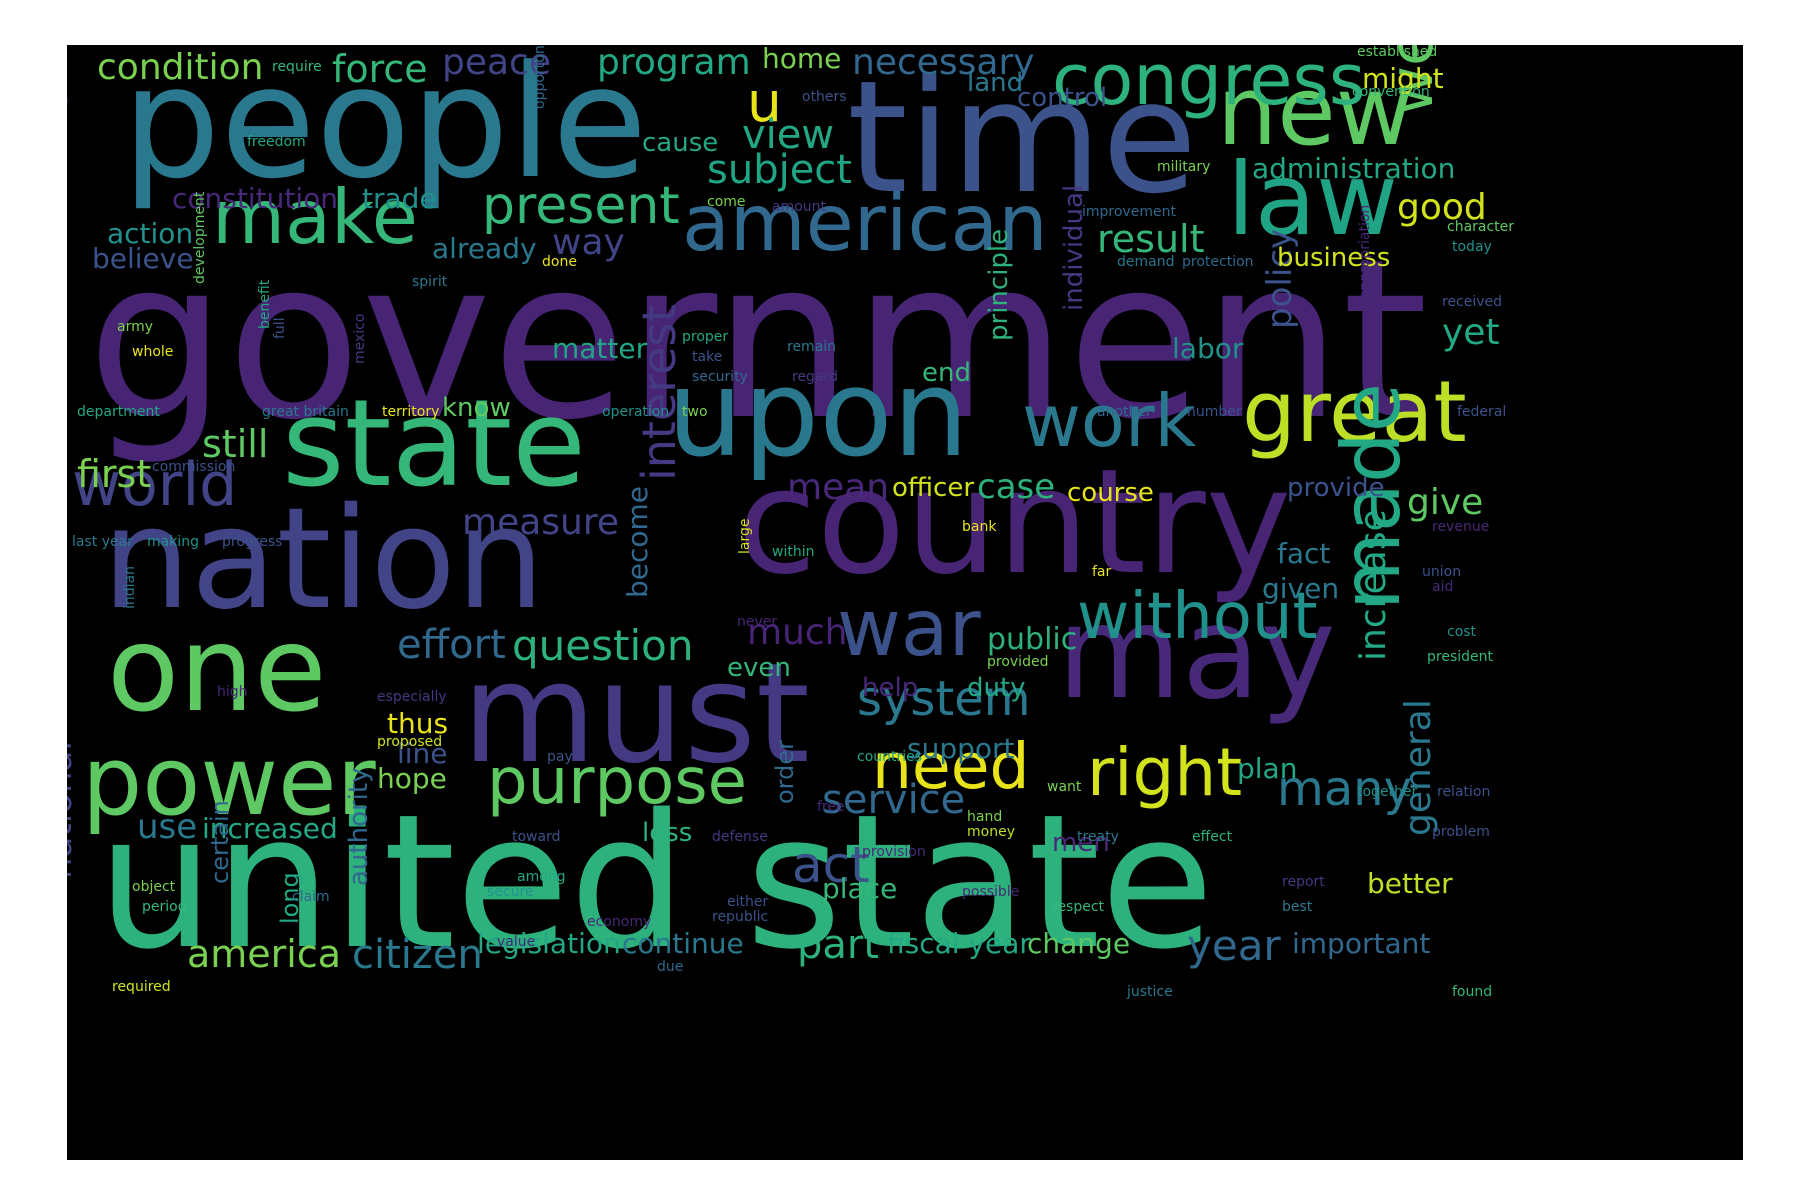  I want to click on word-president: president, so click(1460, 657).